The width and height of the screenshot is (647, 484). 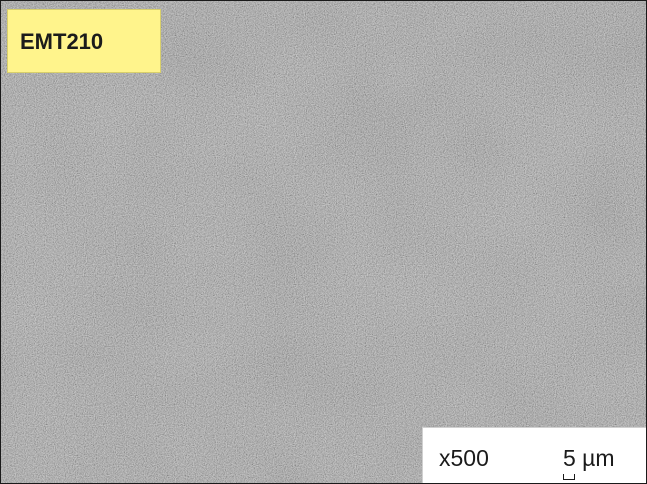 I want to click on scale-info-box: x500 5 µm, so click(x=534, y=455).